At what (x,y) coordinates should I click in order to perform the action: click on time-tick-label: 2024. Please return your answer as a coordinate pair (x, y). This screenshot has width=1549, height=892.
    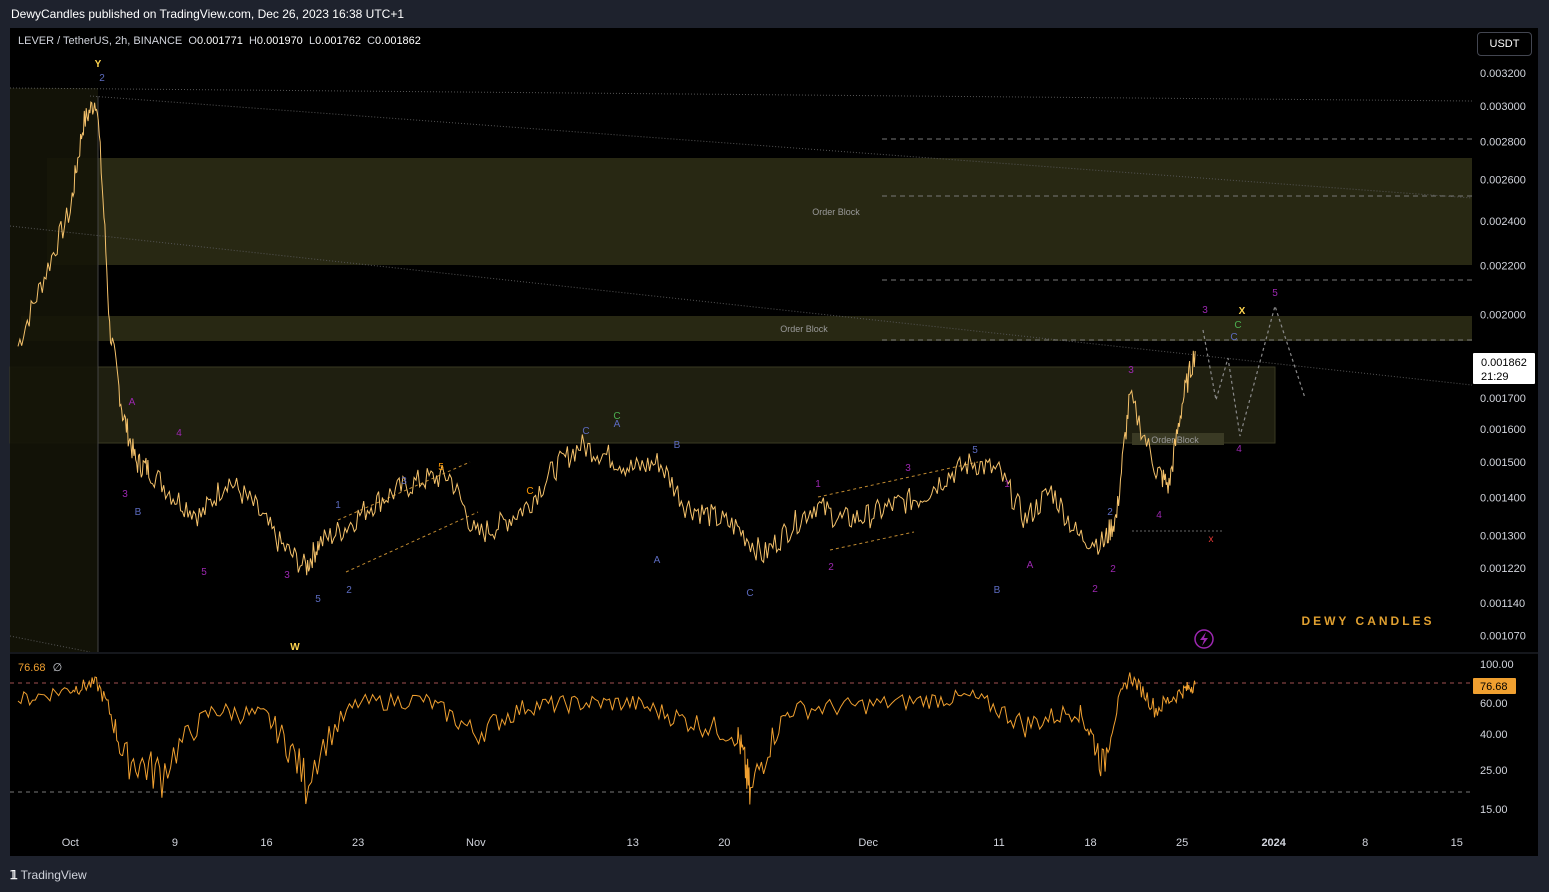
    Looking at the image, I should click on (1273, 843).